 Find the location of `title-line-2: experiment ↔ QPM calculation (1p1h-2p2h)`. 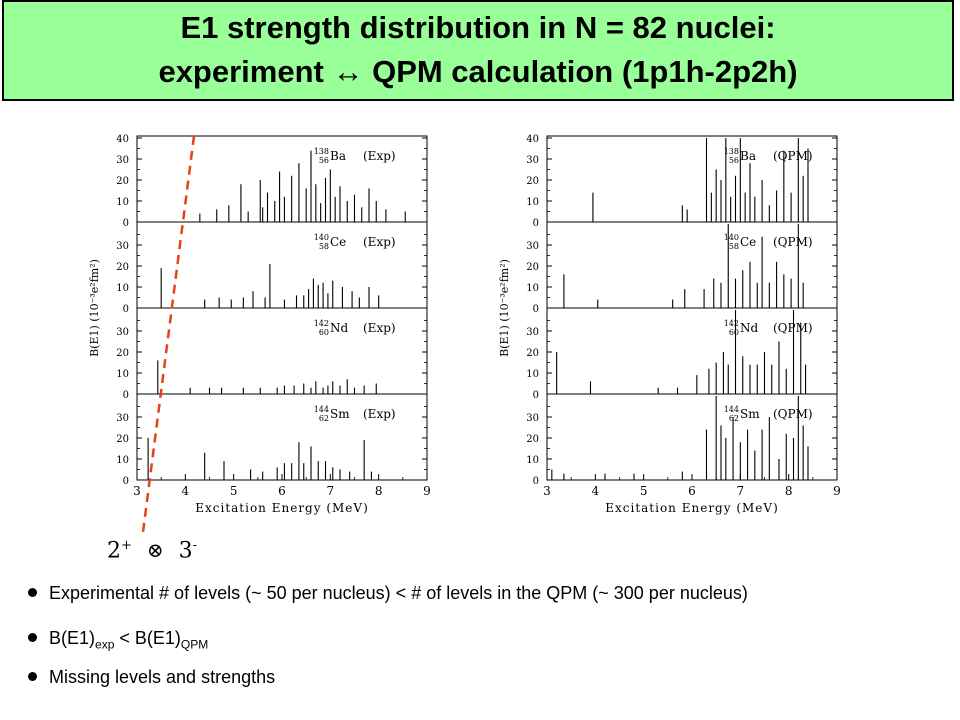

title-line-2: experiment ↔ QPM calculation (1p1h-2p2h) is located at coordinates (478, 72).